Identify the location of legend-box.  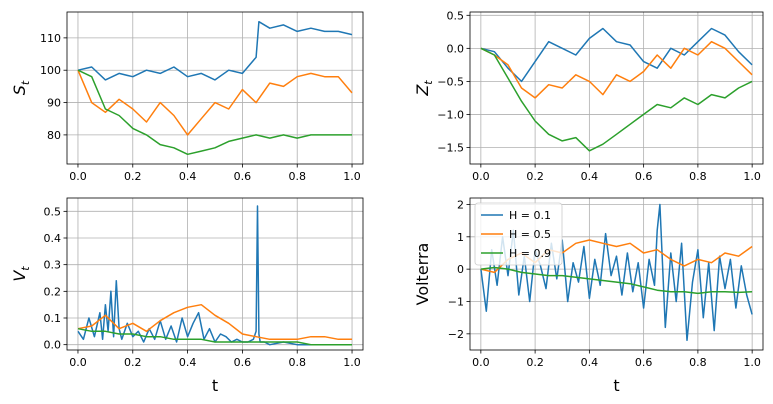
(518, 234).